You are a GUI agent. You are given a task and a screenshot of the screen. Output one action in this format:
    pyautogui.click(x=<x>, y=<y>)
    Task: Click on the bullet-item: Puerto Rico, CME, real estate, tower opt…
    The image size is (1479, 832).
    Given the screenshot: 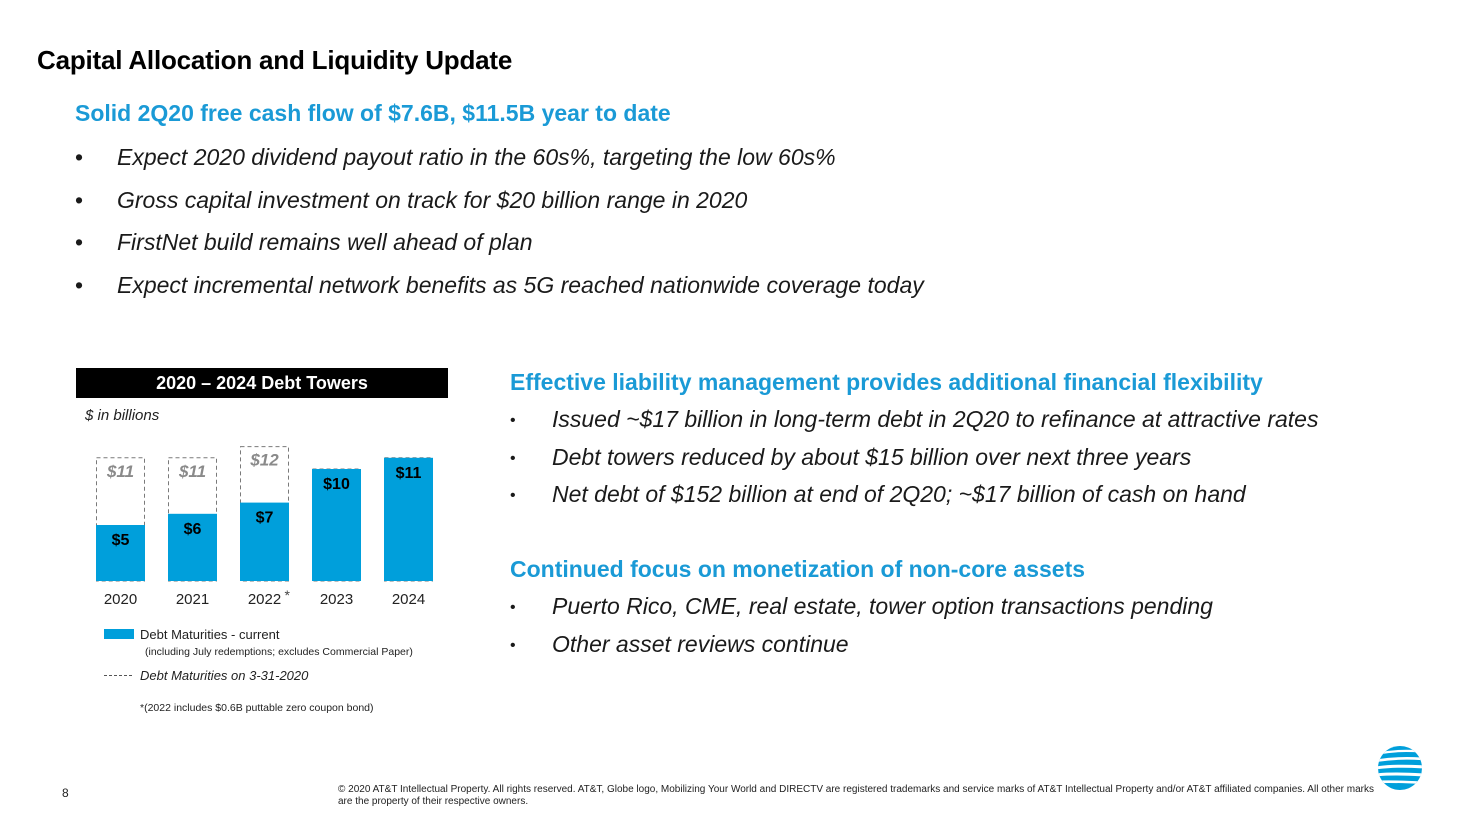 What is the action you would take?
    pyautogui.click(x=861, y=614)
    